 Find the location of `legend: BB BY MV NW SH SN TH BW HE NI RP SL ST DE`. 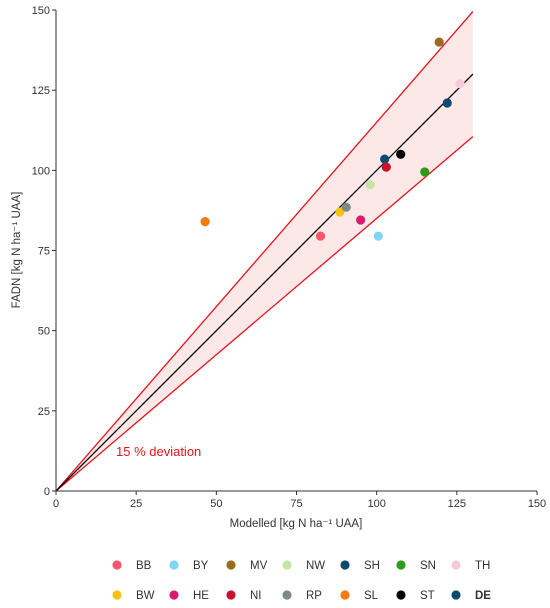

legend: BB BY MV NW SH SN TH BW HE NI RP SL ST DE is located at coordinates (301, 581).